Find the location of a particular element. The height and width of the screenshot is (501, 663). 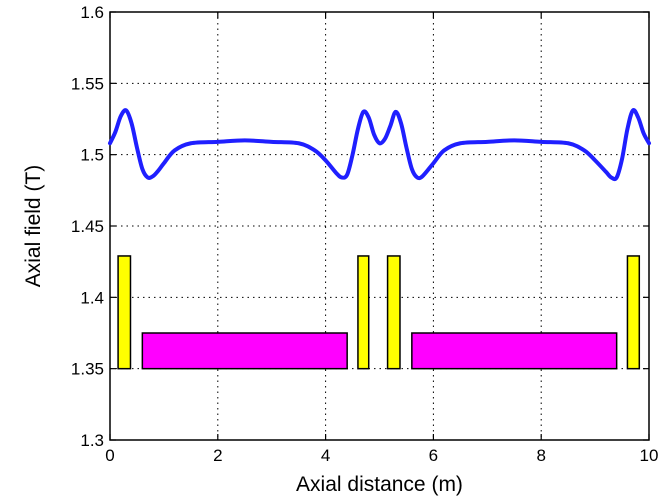

x-tick-label: 6 is located at coordinates (433, 455).